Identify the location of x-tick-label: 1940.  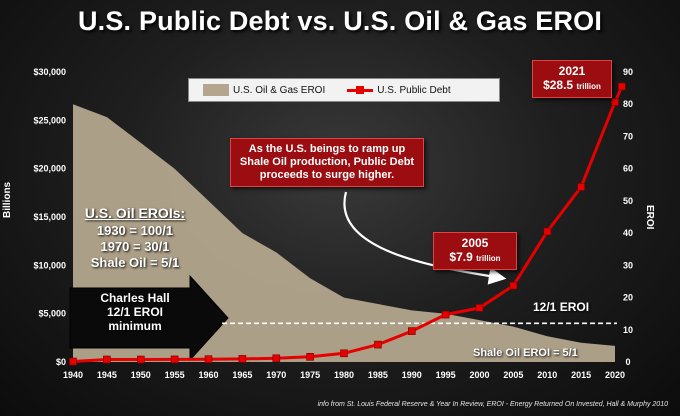
(73, 375).